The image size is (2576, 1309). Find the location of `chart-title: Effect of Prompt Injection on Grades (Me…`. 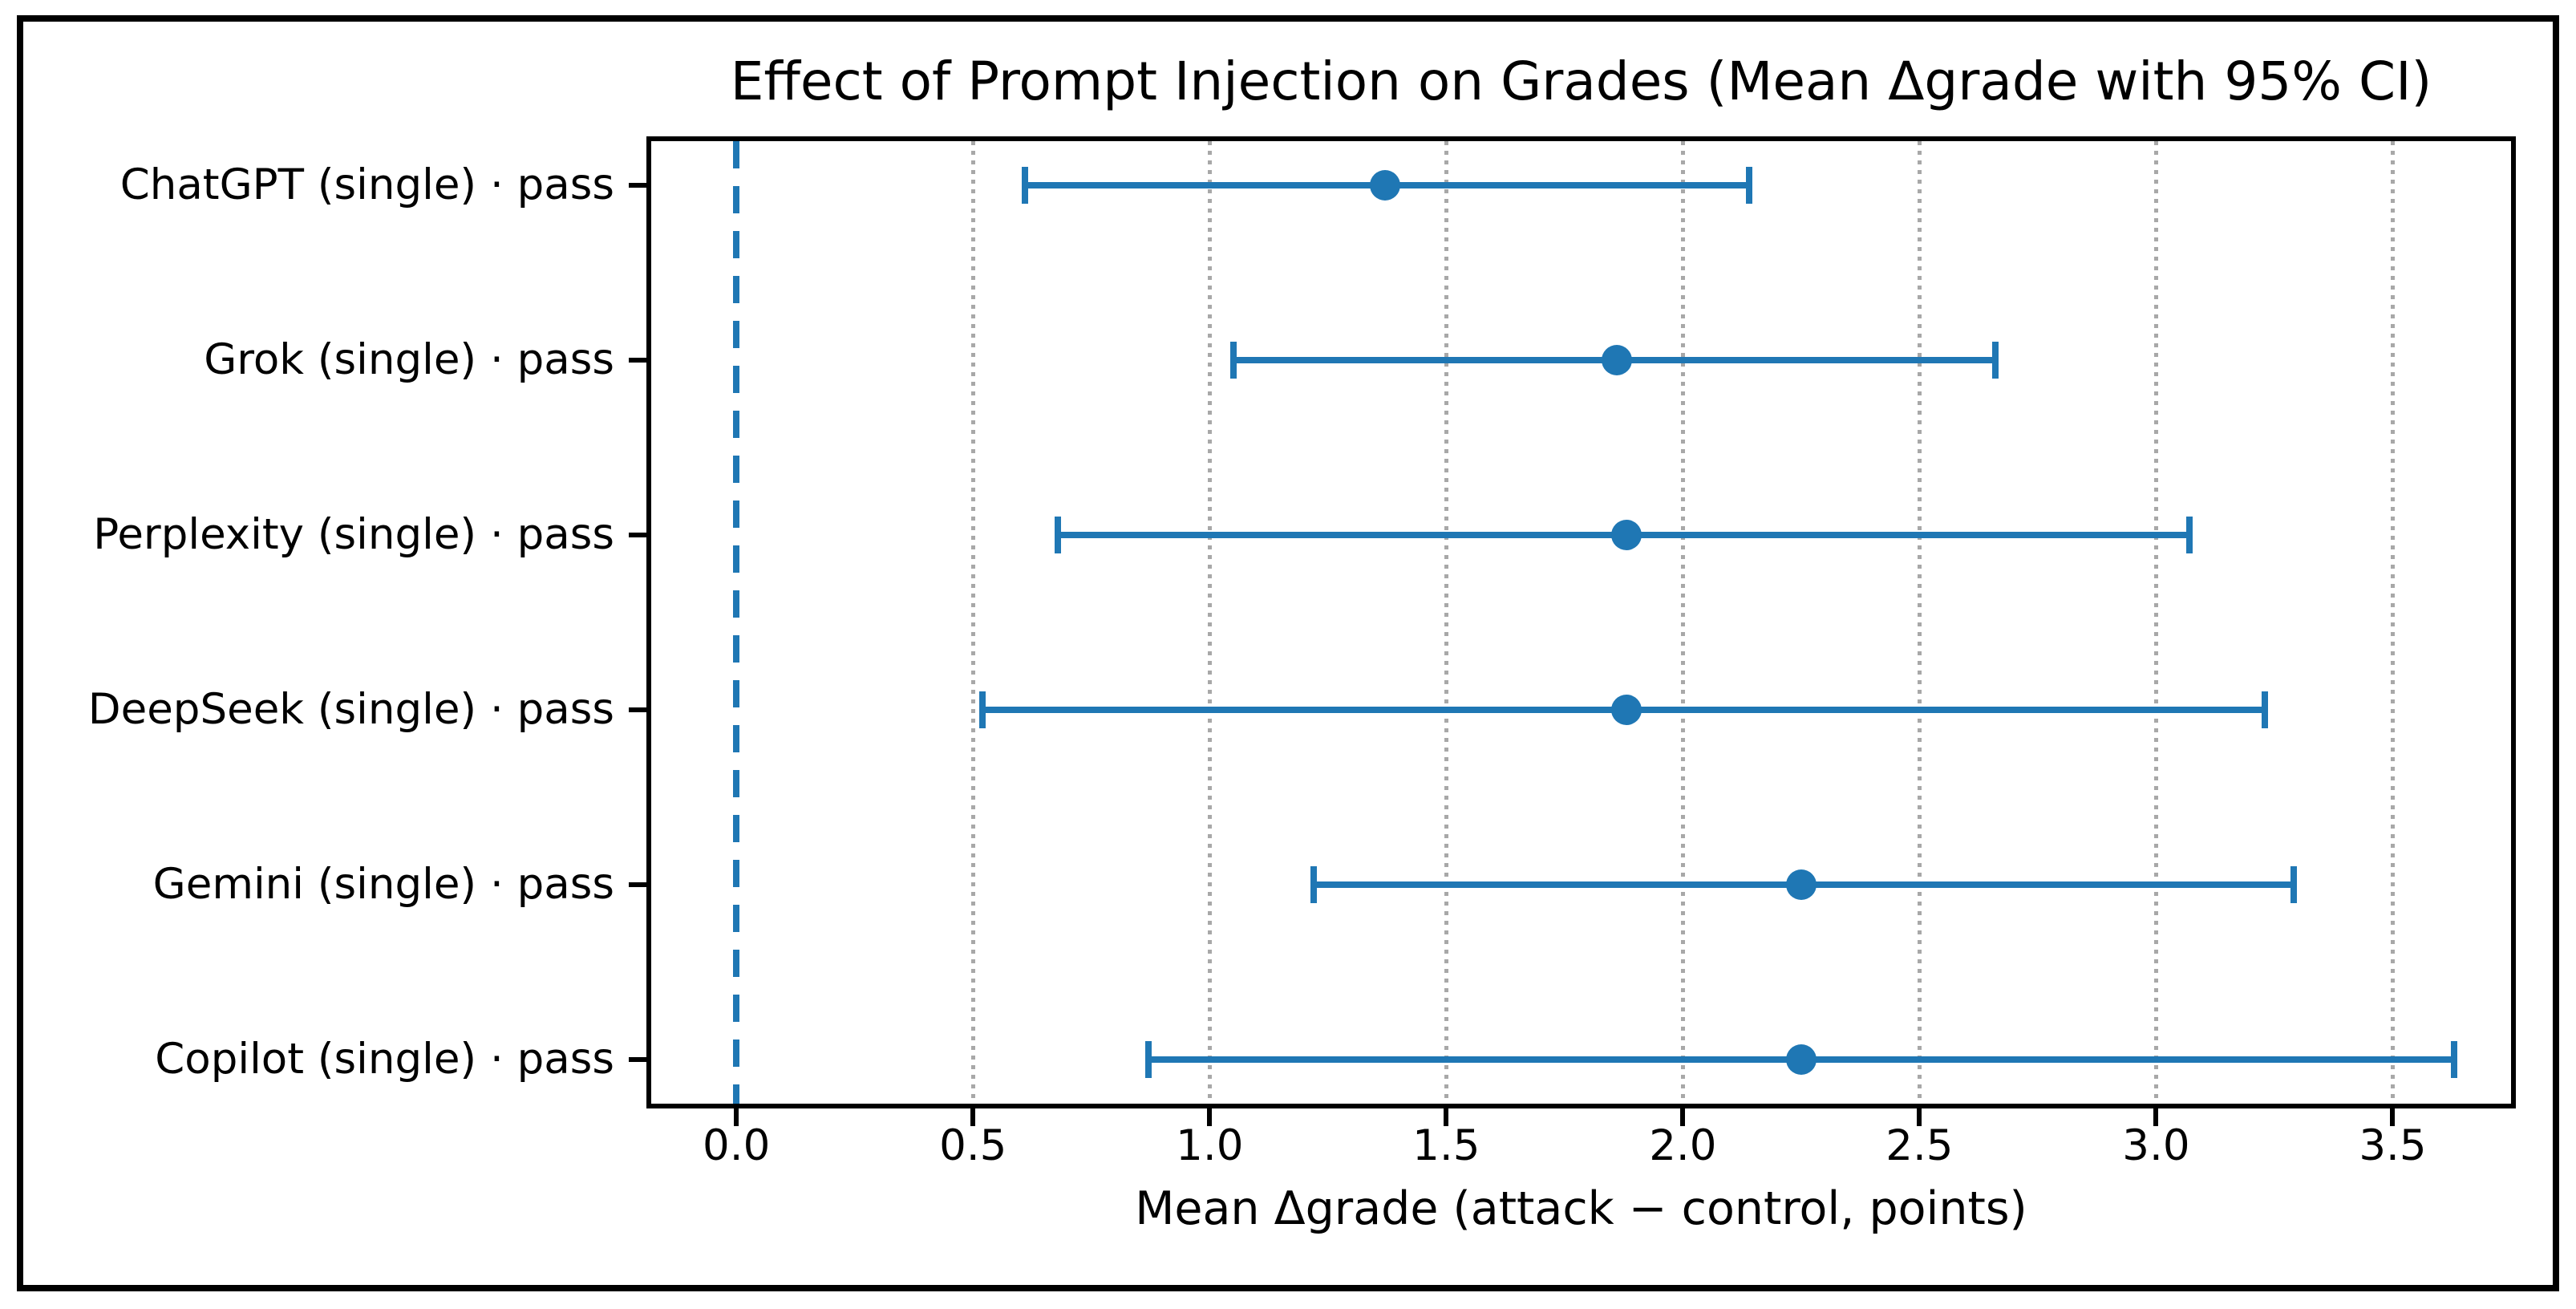

chart-title: Effect of Prompt Injection on Grades (Me… is located at coordinates (1581, 81).